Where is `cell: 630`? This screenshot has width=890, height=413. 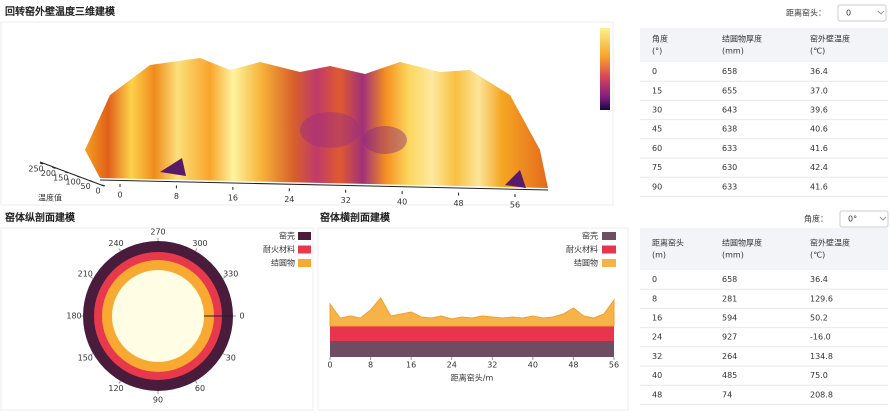
cell: 630 is located at coordinates (729, 167).